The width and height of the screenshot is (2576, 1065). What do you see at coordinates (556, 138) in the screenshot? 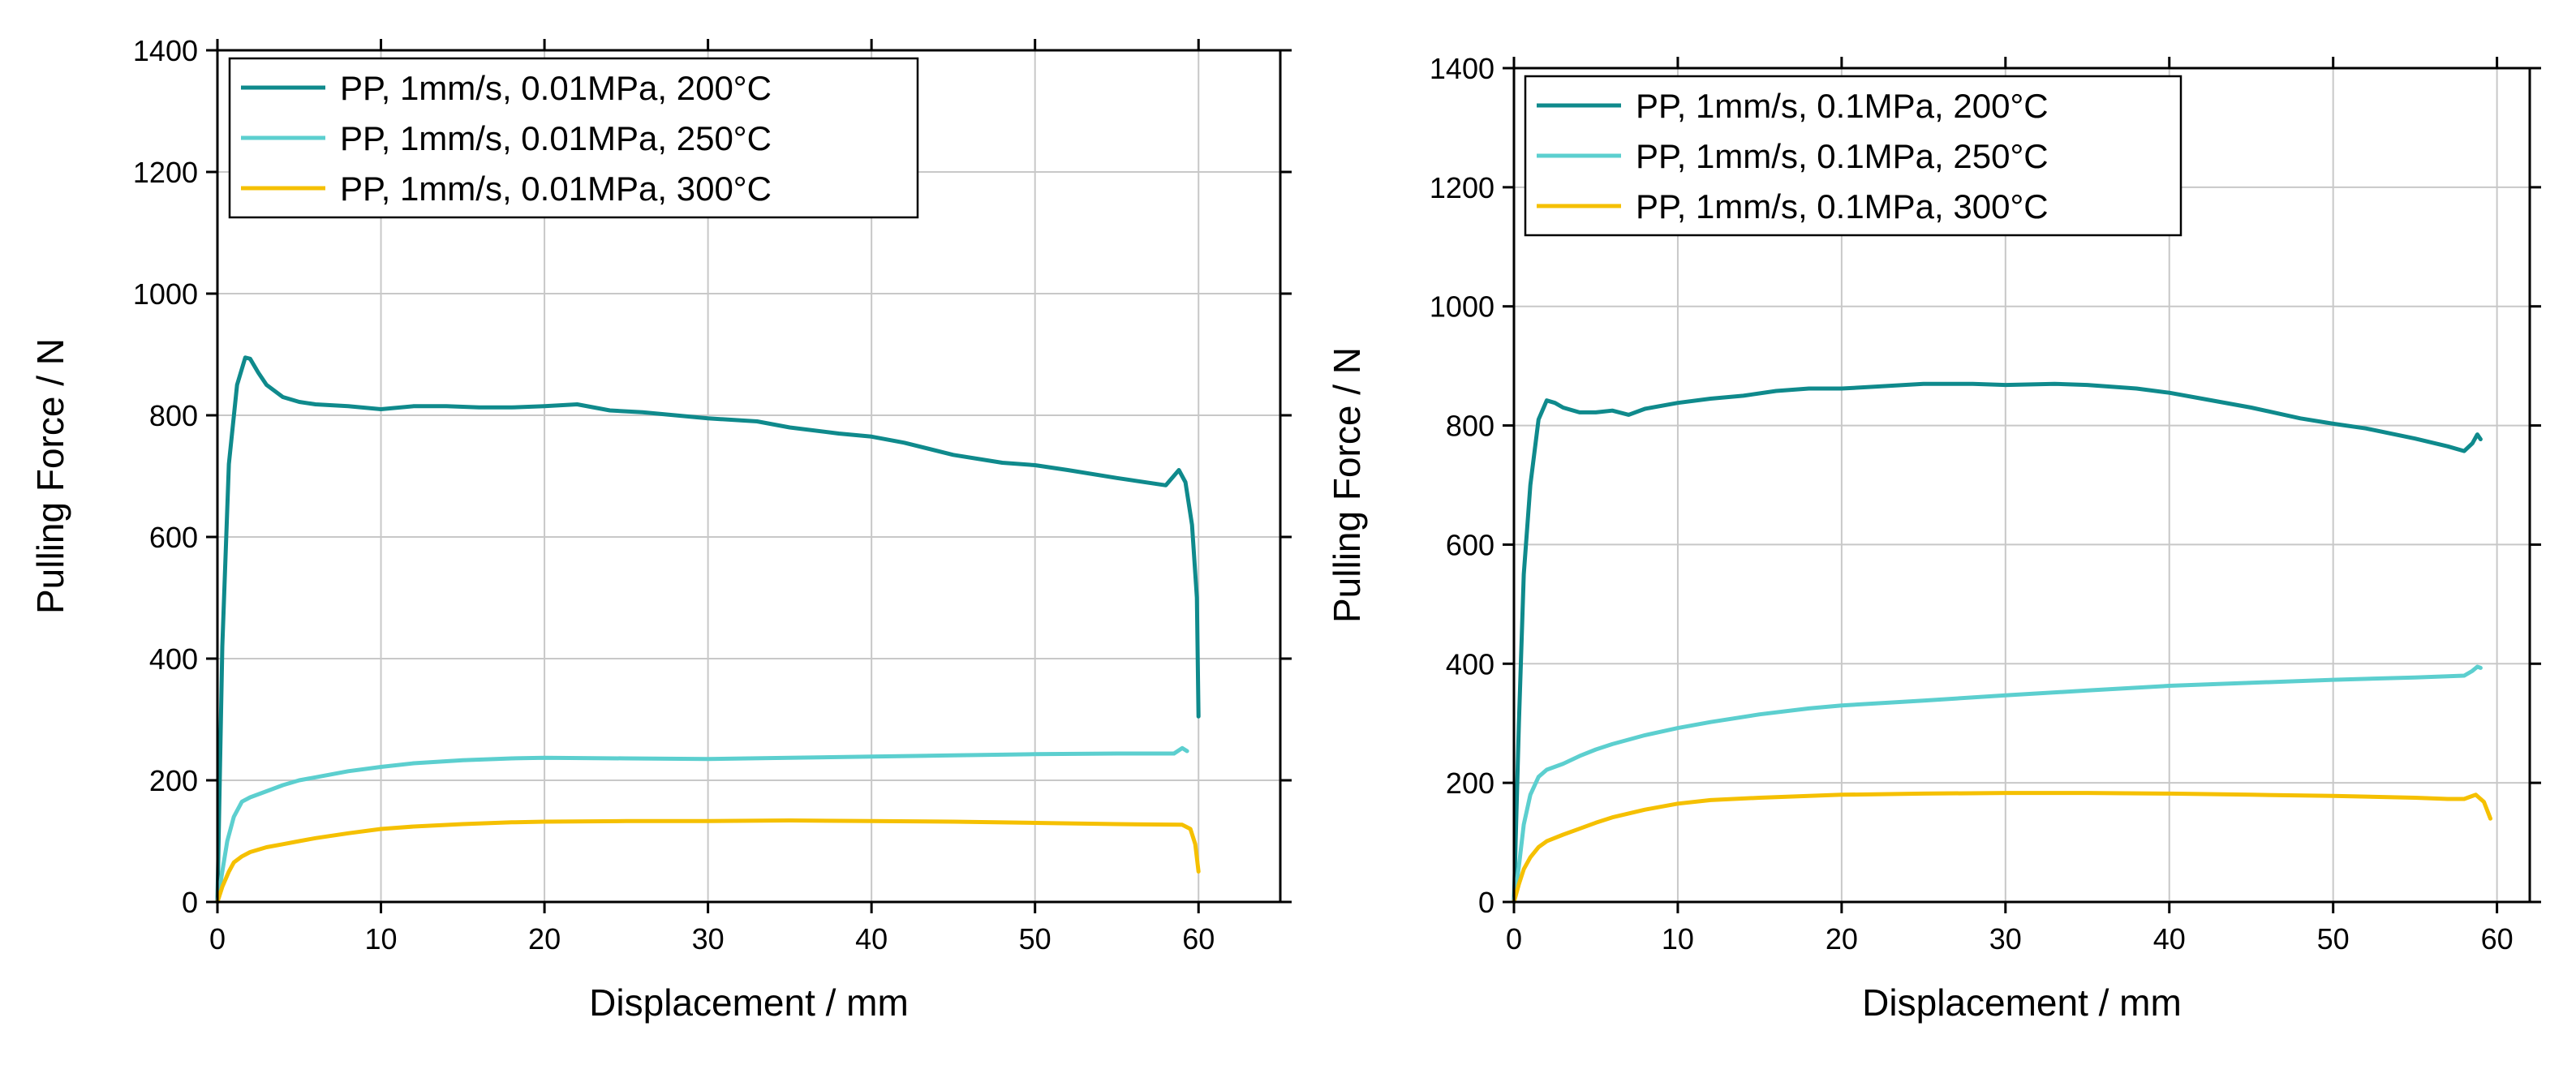
I see `legend-label-2: PP, 1mm/s, 0.01MPa, 250°C` at bounding box center [556, 138].